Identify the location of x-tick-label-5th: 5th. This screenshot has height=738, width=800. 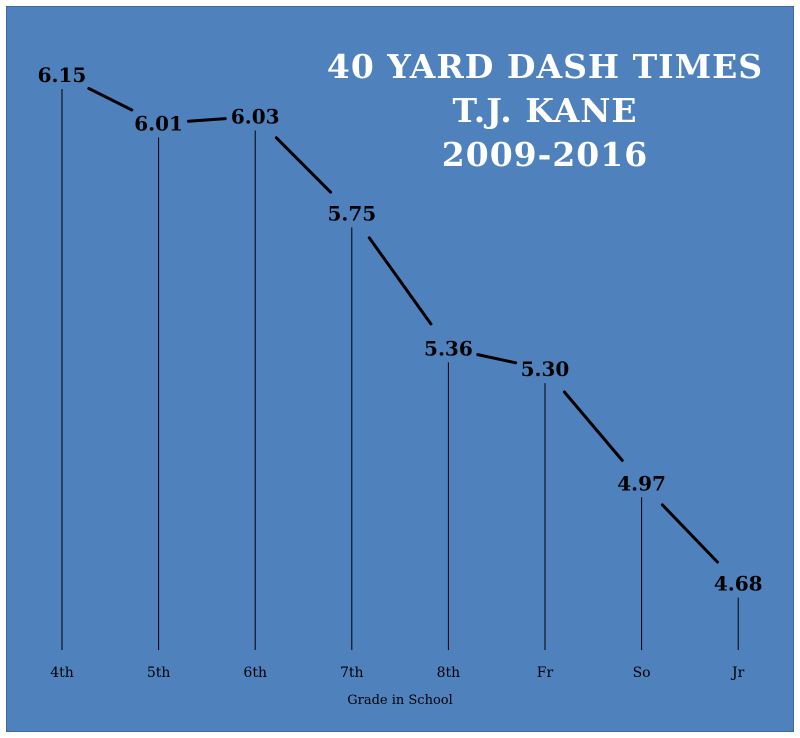
(159, 673).